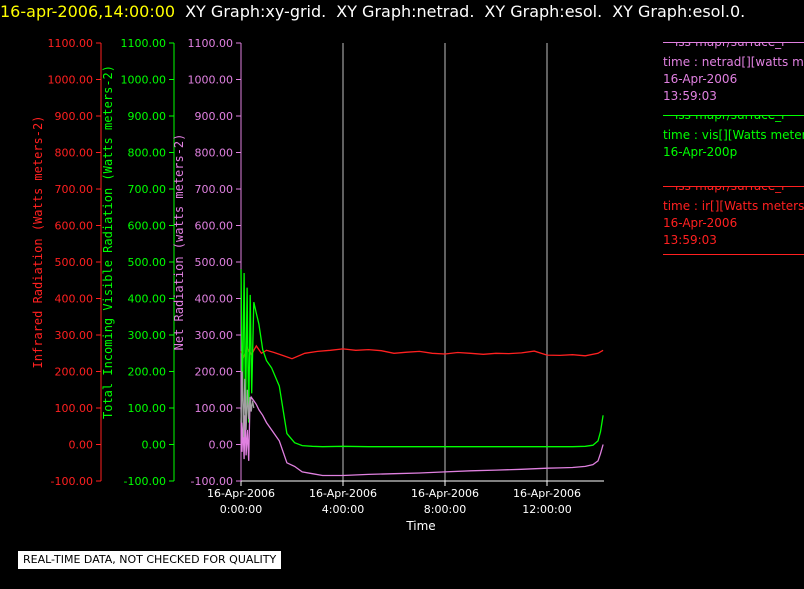  Describe the element at coordinates (88, 11) in the screenshot. I see `timestamp: 16-apr-2006,14:00:00` at that location.